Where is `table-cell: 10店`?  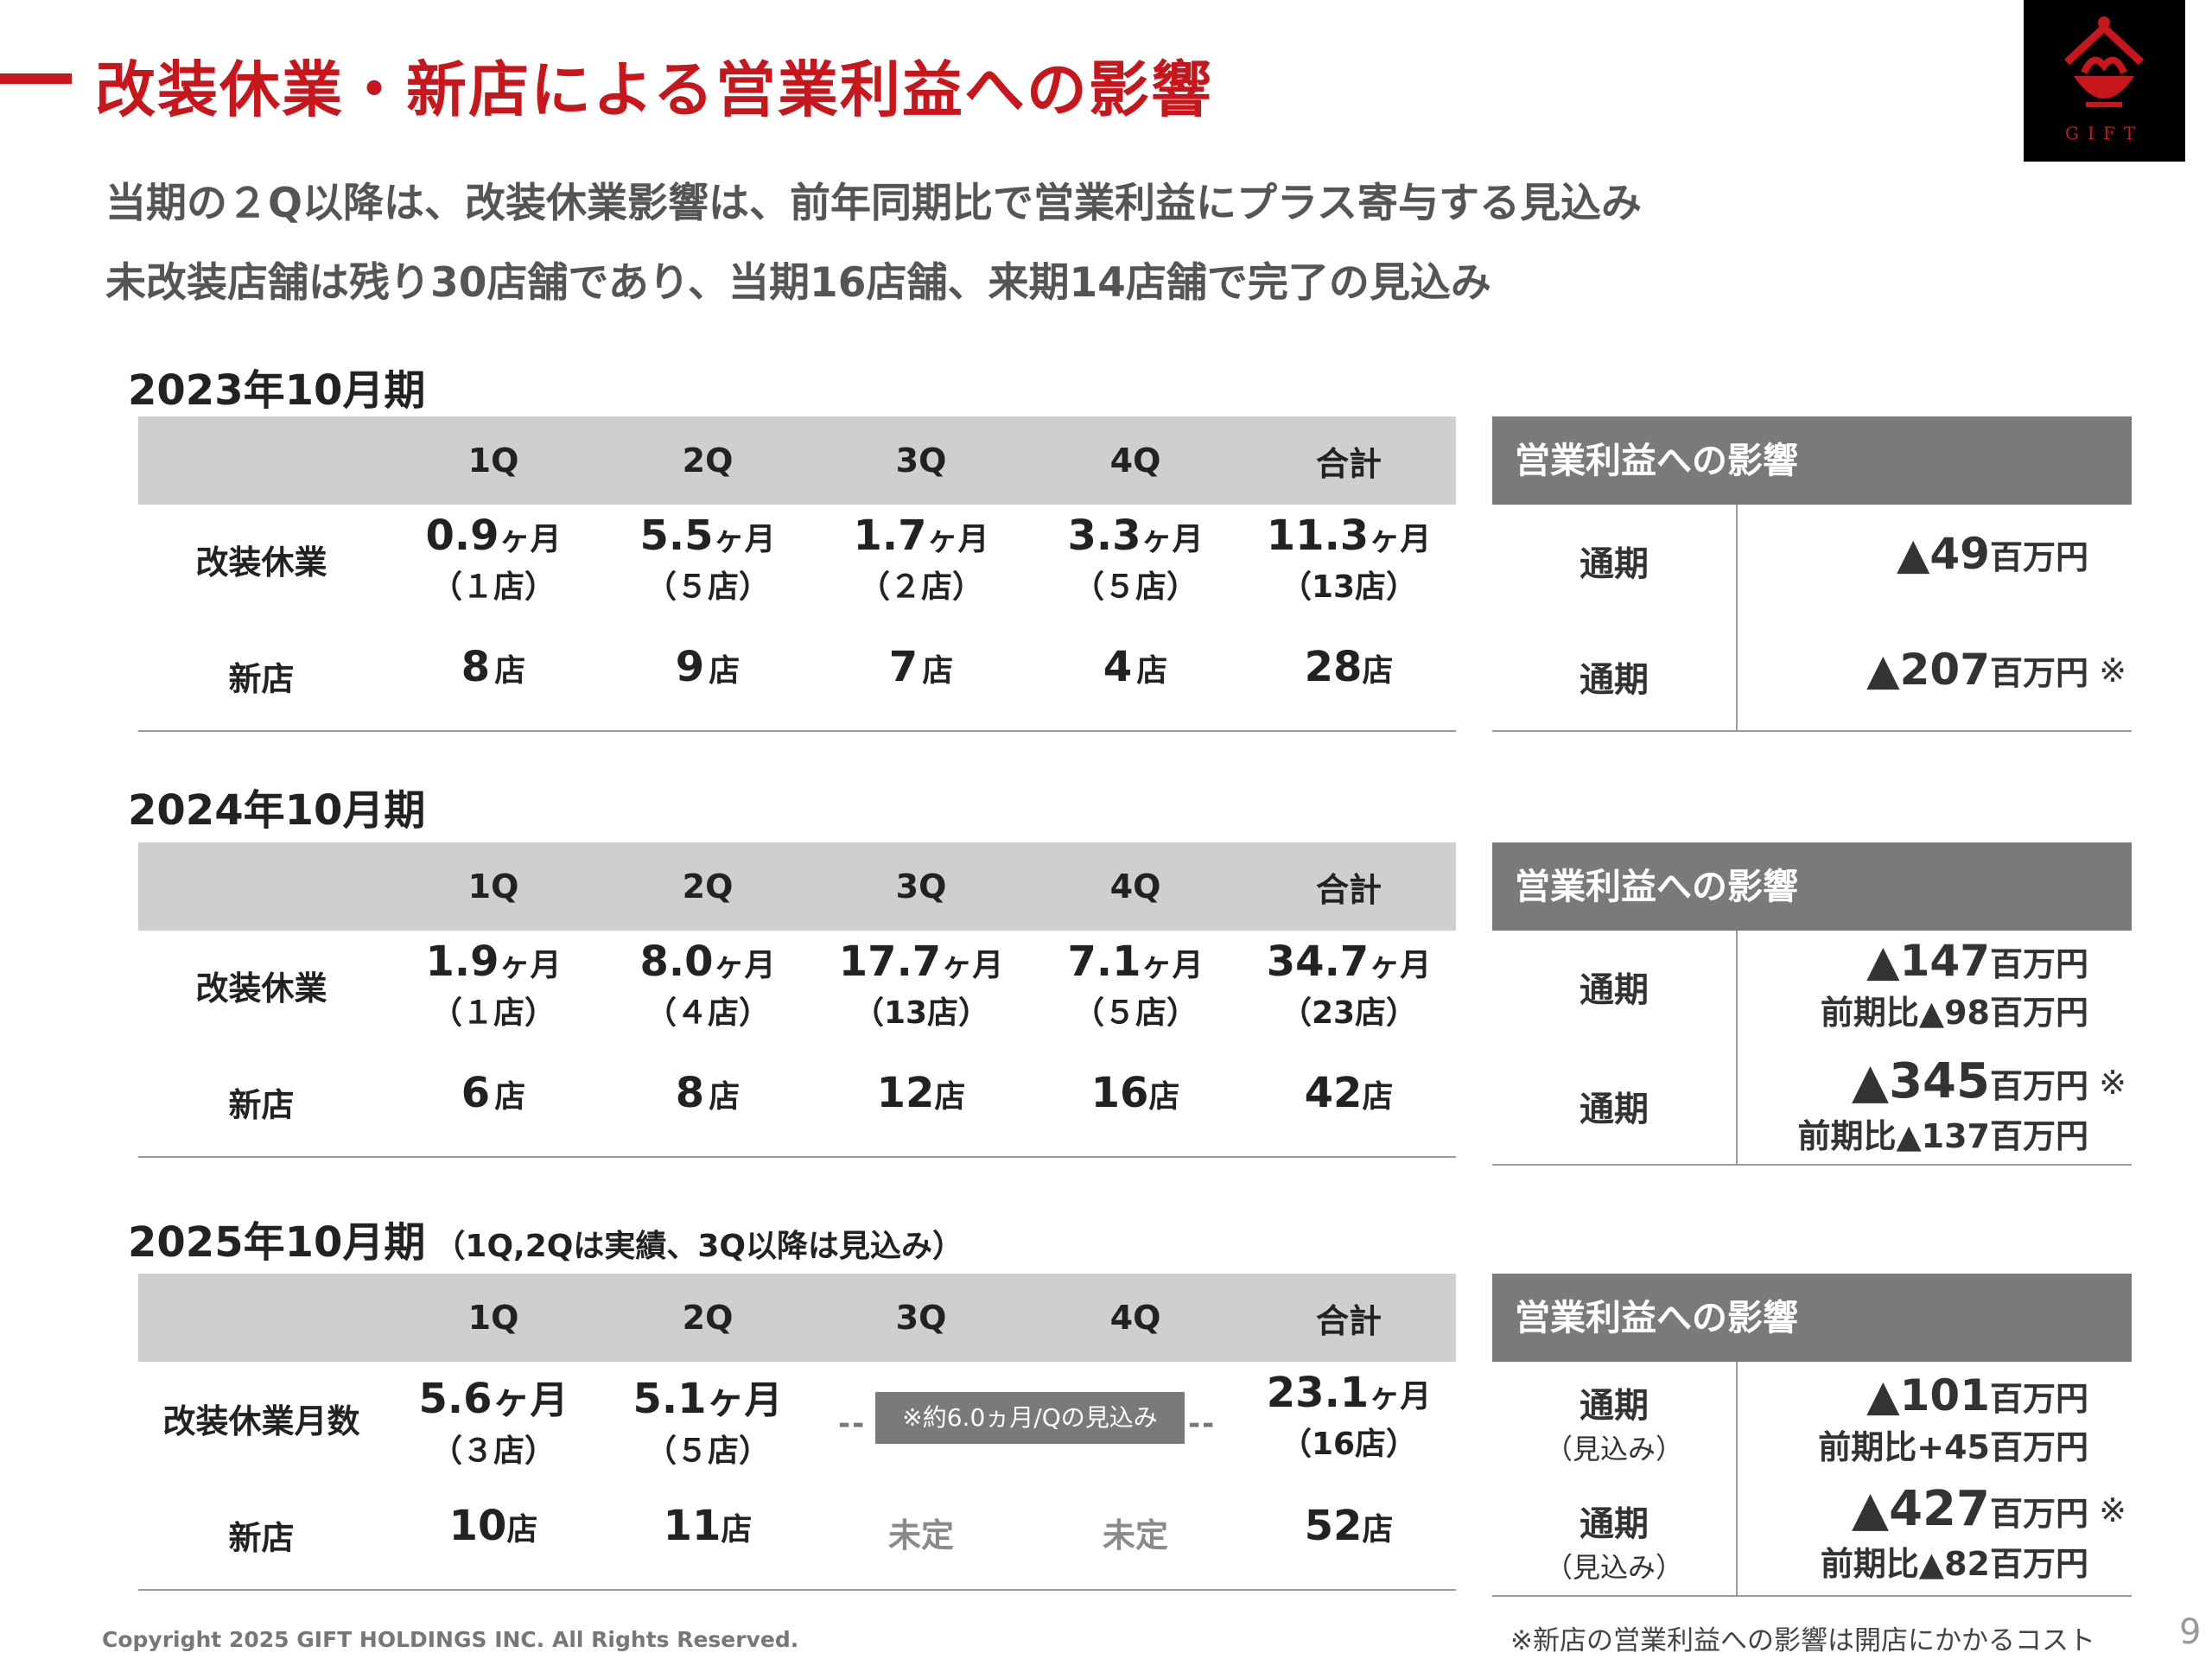 table-cell: 10店 is located at coordinates (493, 1526).